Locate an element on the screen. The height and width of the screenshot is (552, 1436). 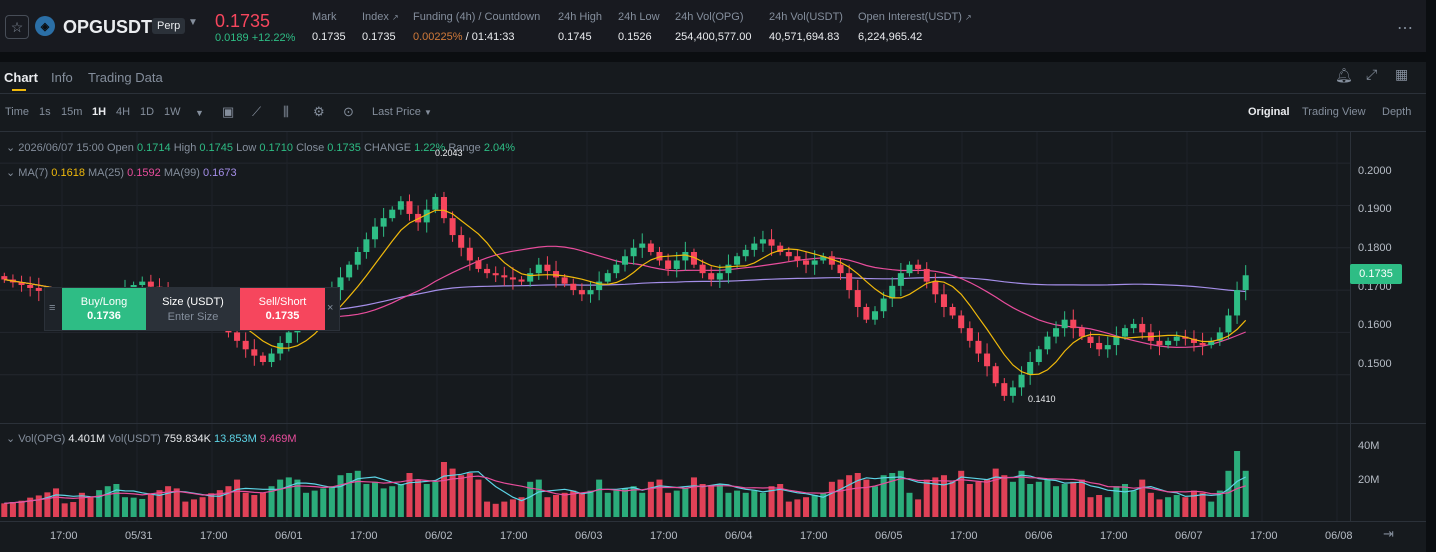
view-depth: Depth is located at coordinates (1397, 112).